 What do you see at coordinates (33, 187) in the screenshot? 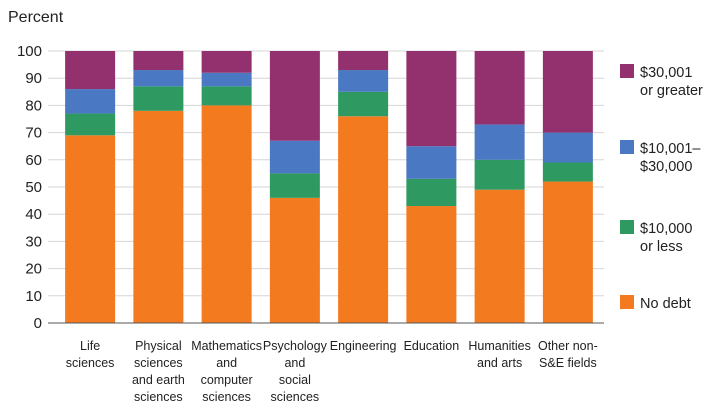
I see `y-tick-label: 50` at bounding box center [33, 187].